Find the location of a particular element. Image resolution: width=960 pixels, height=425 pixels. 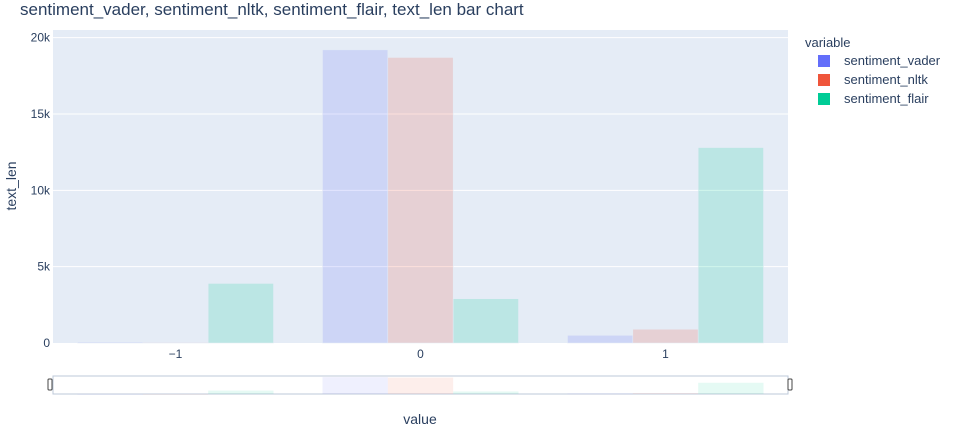

y-tick-label: 5k is located at coordinates (44, 267).